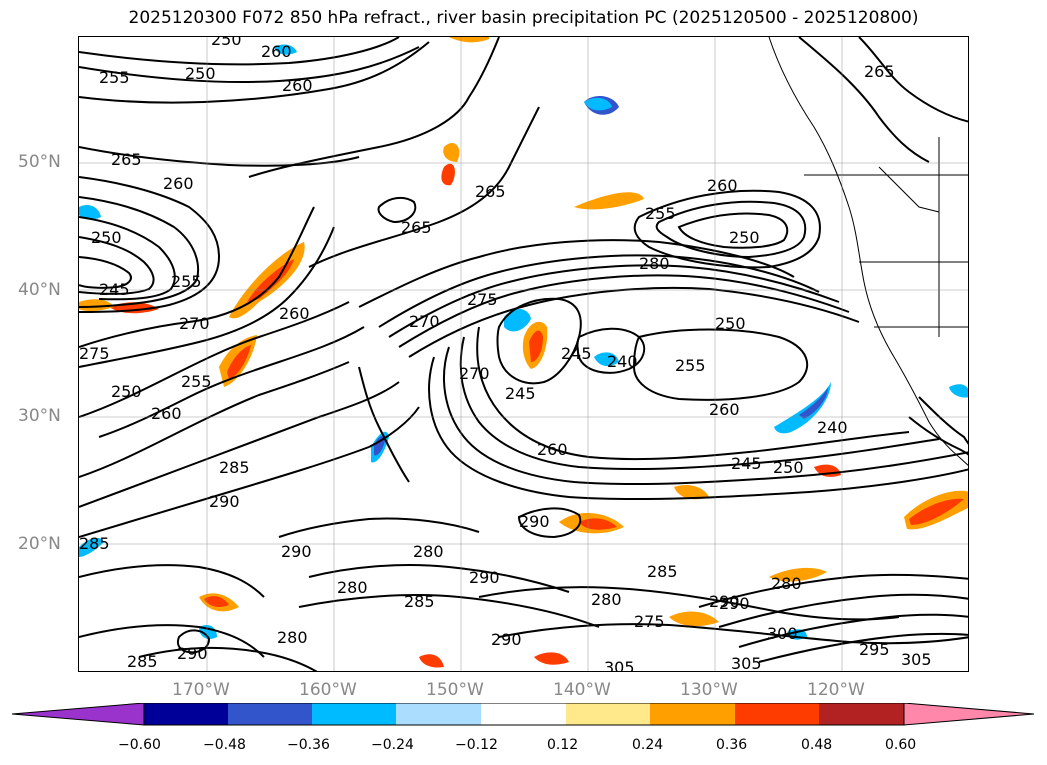  Describe the element at coordinates (201, 690) in the screenshot. I see `longitude-label: 170°W` at that location.